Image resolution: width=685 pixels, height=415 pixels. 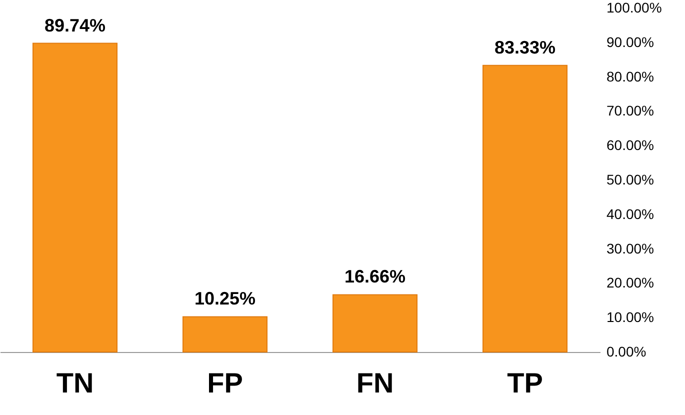 What do you see at coordinates (630, 145) in the screenshot?
I see `y-tick-label: 60.00%` at bounding box center [630, 145].